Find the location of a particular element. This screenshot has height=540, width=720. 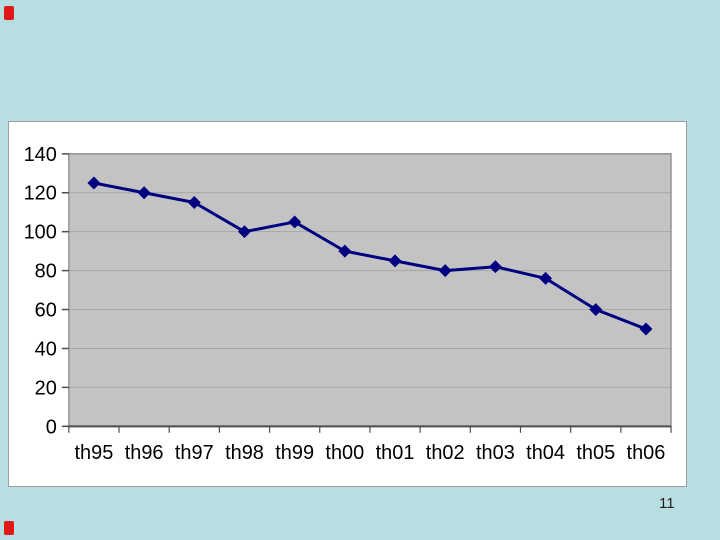

data-point-th06 is located at coordinates (646, 329).